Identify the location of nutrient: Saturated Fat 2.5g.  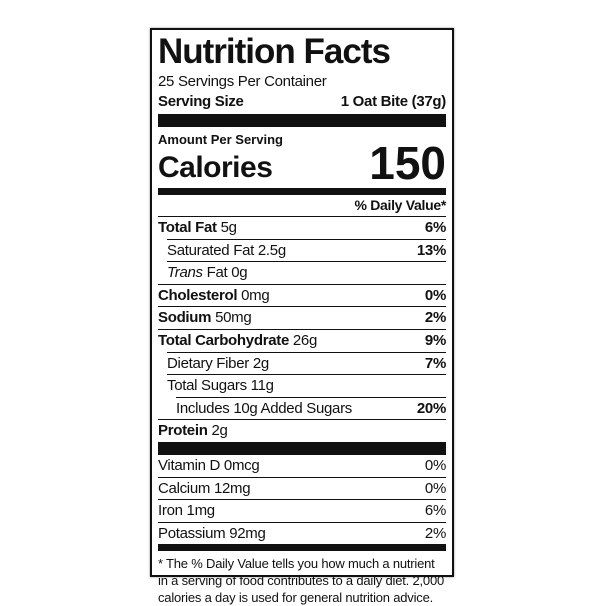
(226, 251).